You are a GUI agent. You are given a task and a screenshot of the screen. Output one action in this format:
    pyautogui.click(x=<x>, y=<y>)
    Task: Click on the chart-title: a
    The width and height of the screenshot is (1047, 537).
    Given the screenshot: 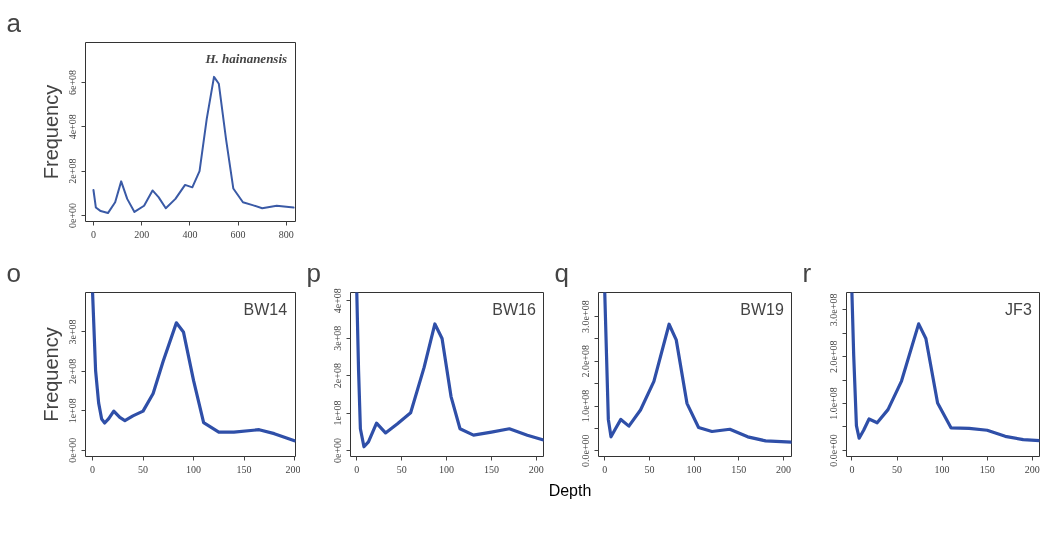 What is the action you would take?
    pyautogui.click(x=14, y=22)
    